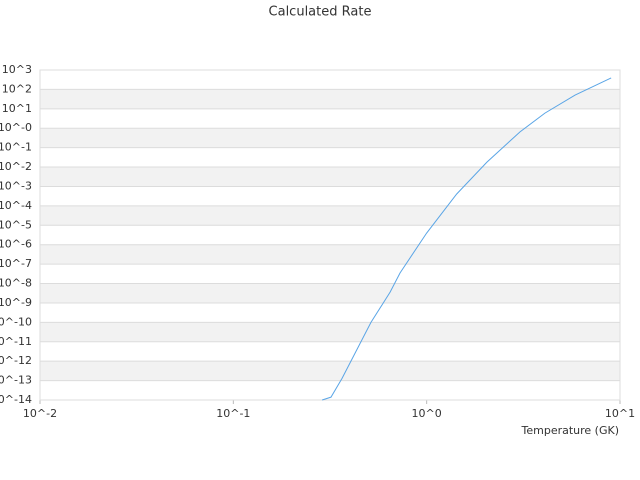 Image resolution: width=640 pixels, height=480 pixels. What do you see at coordinates (40, 413) in the screenshot?
I see `x-tick-label: 10^-2` at bounding box center [40, 413].